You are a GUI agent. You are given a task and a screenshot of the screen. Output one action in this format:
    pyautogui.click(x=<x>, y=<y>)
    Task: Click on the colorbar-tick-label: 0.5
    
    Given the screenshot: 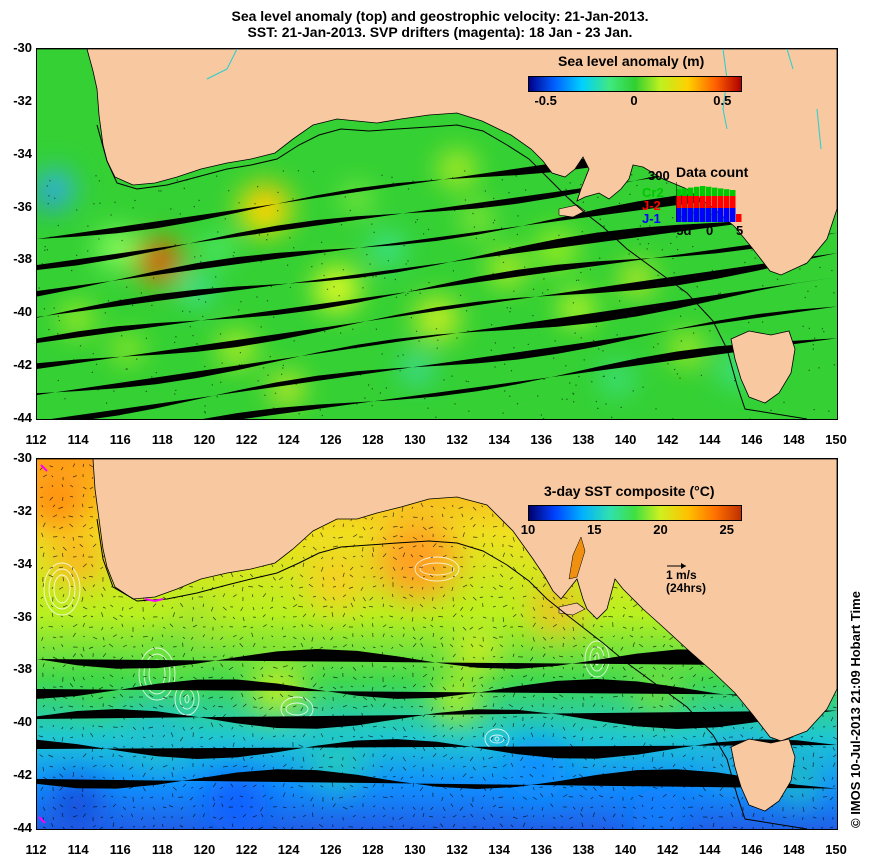 What is the action you would take?
    pyautogui.click(x=722, y=100)
    